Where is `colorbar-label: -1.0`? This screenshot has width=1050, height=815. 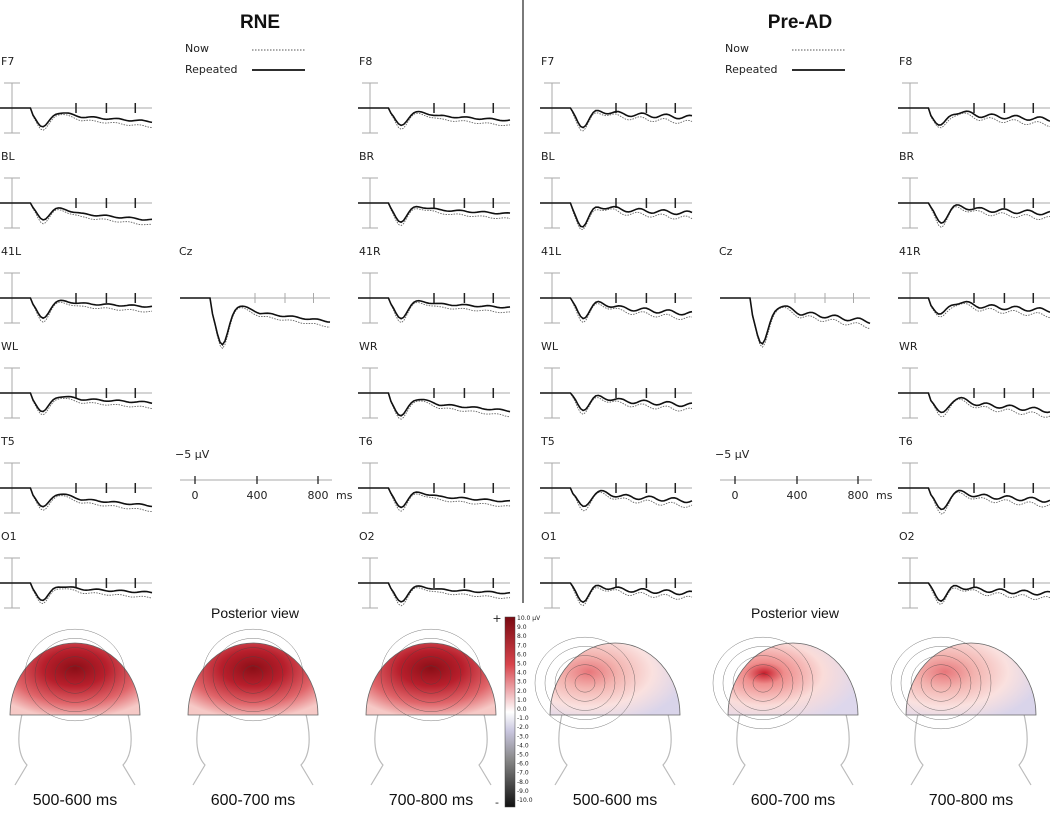
colorbar-label: -1.0 is located at coordinates (523, 718).